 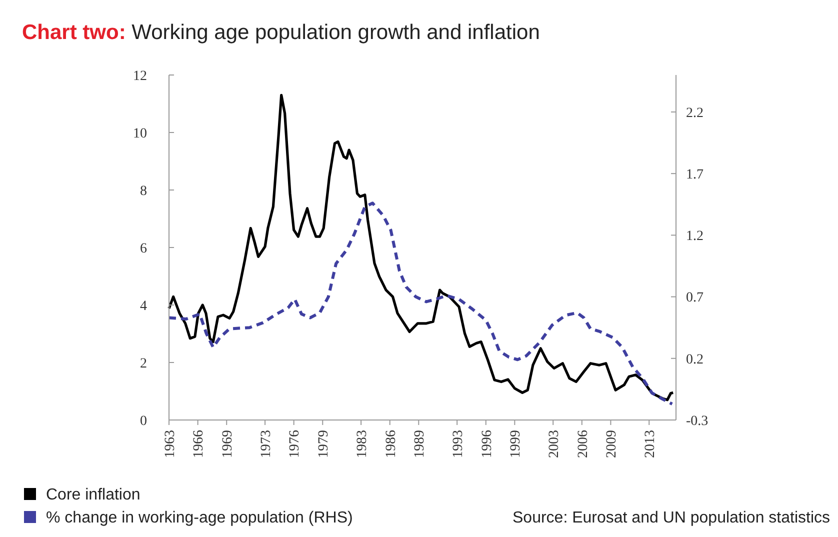 What do you see at coordinates (458, 444) in the screenshot?
I see `x-tick-label: 1993` at bounding box center [458, 444].